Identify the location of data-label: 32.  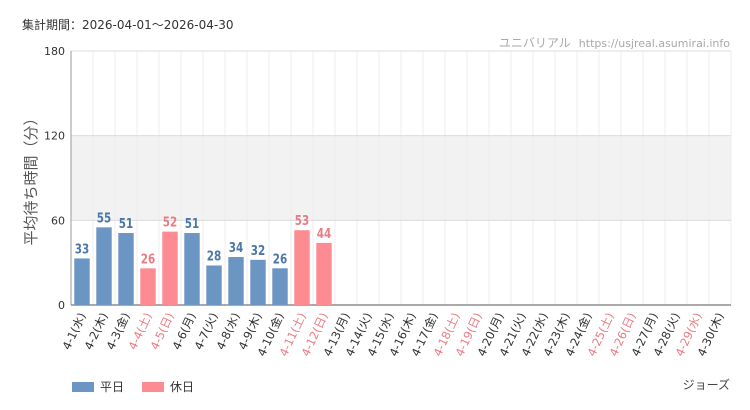
(258, 250).